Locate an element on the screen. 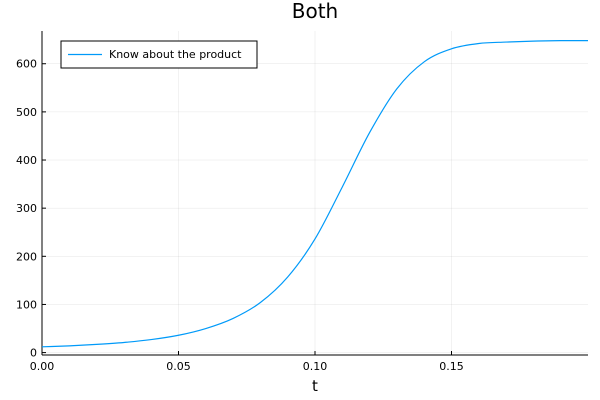 This screenshot has height=400, width=600. x-tick-label: 0.10 is located at coordinates (315, 366).